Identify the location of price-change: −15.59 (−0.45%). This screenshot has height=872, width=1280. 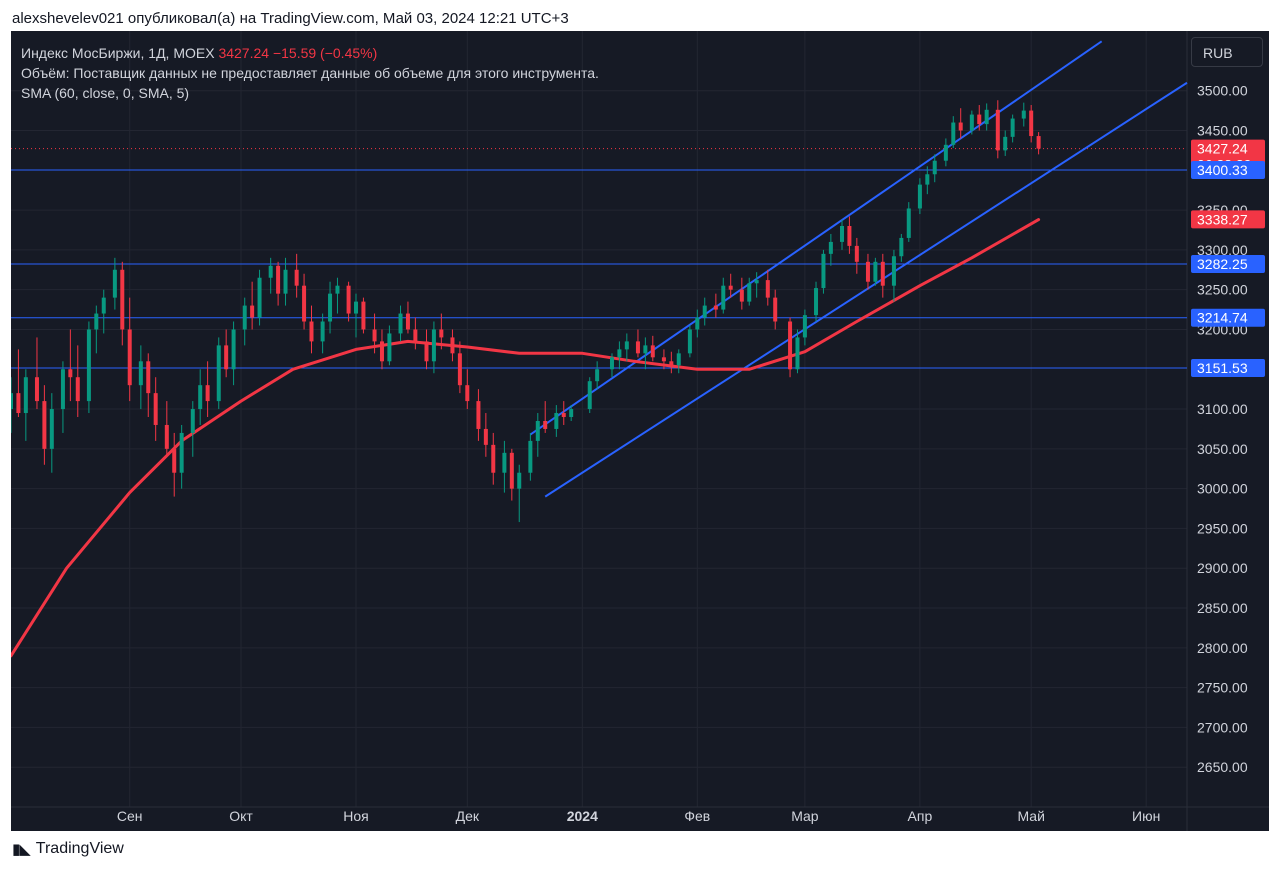
(325, 53).